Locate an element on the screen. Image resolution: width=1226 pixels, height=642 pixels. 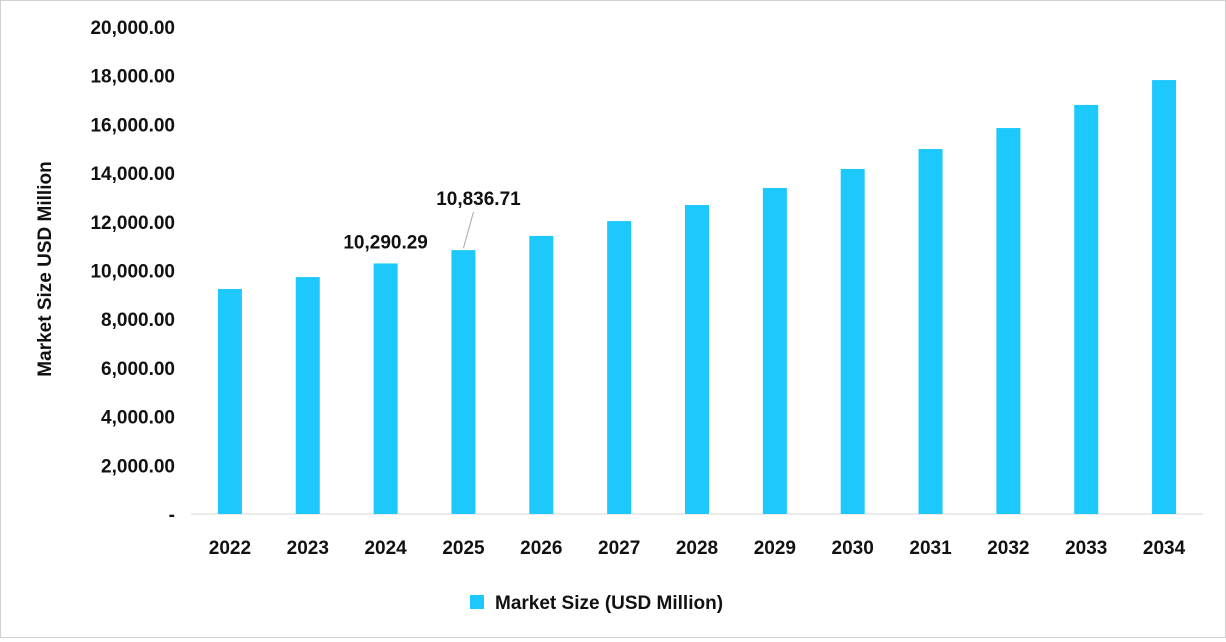
x-tick-label: 2024 is located at coordinates (385, 548).